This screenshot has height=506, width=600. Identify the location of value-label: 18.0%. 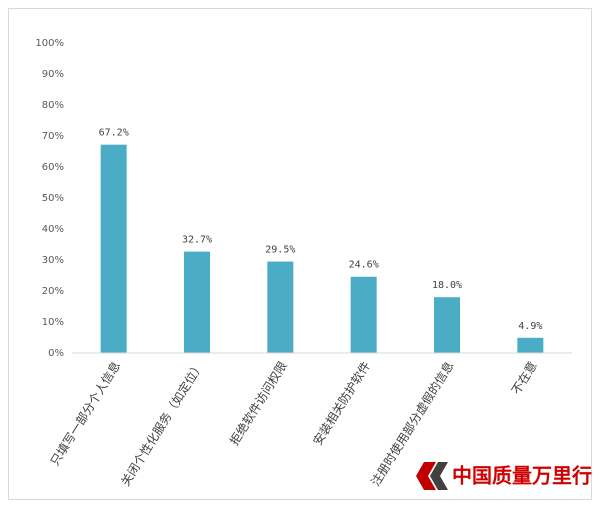
(447, 285).